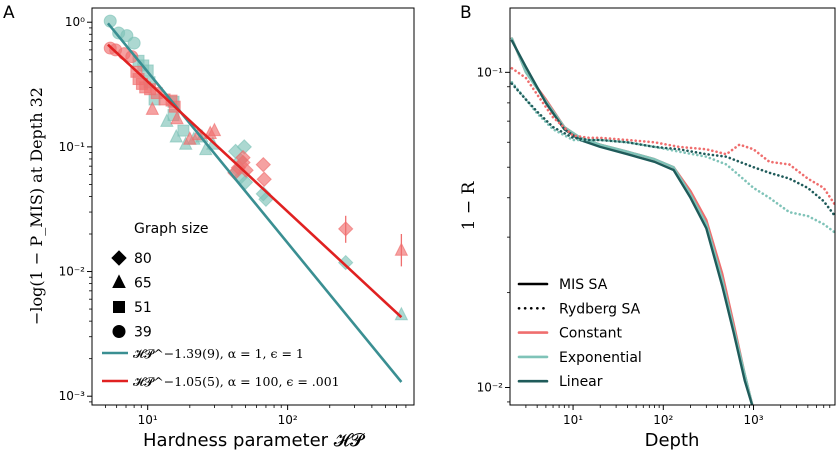 The height and width of the screenshot is (459, 838). I want to click on size-legend: 80 65 51 39, so click(131, 295).